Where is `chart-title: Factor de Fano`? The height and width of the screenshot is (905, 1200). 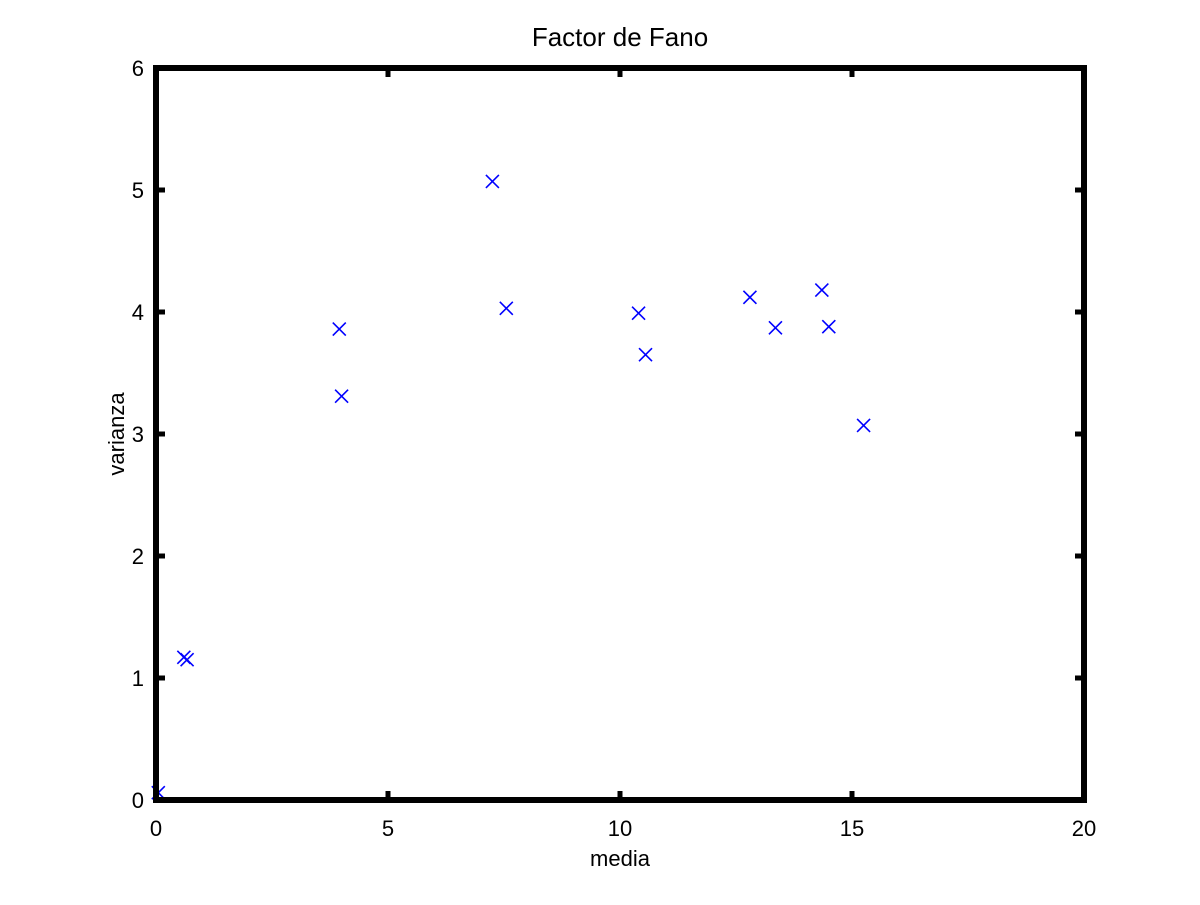 chart-title: Factor de Fano is located at coordinates (620, 37).